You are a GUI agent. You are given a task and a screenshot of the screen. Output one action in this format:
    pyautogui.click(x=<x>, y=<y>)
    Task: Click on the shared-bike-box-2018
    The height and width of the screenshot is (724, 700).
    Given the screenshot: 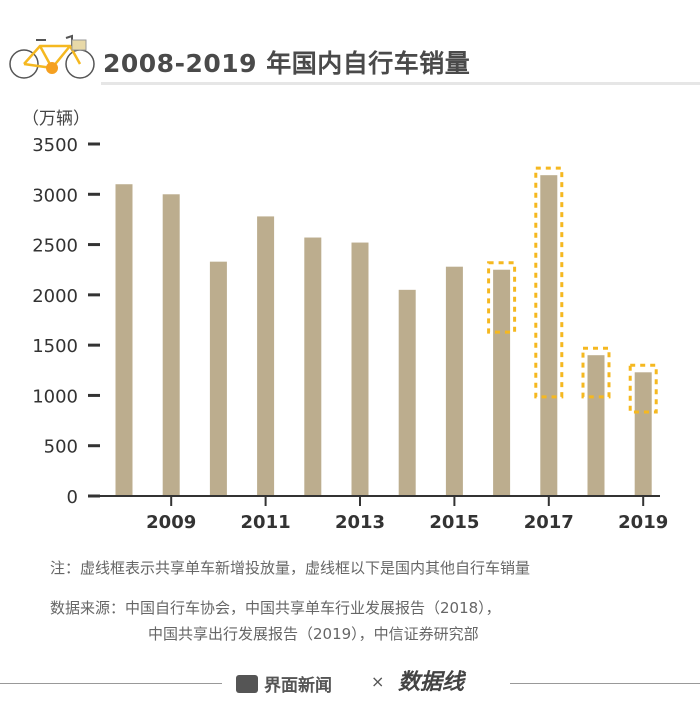 What is the action you would take?
    pyautogui.click(x=596, y=372)
    